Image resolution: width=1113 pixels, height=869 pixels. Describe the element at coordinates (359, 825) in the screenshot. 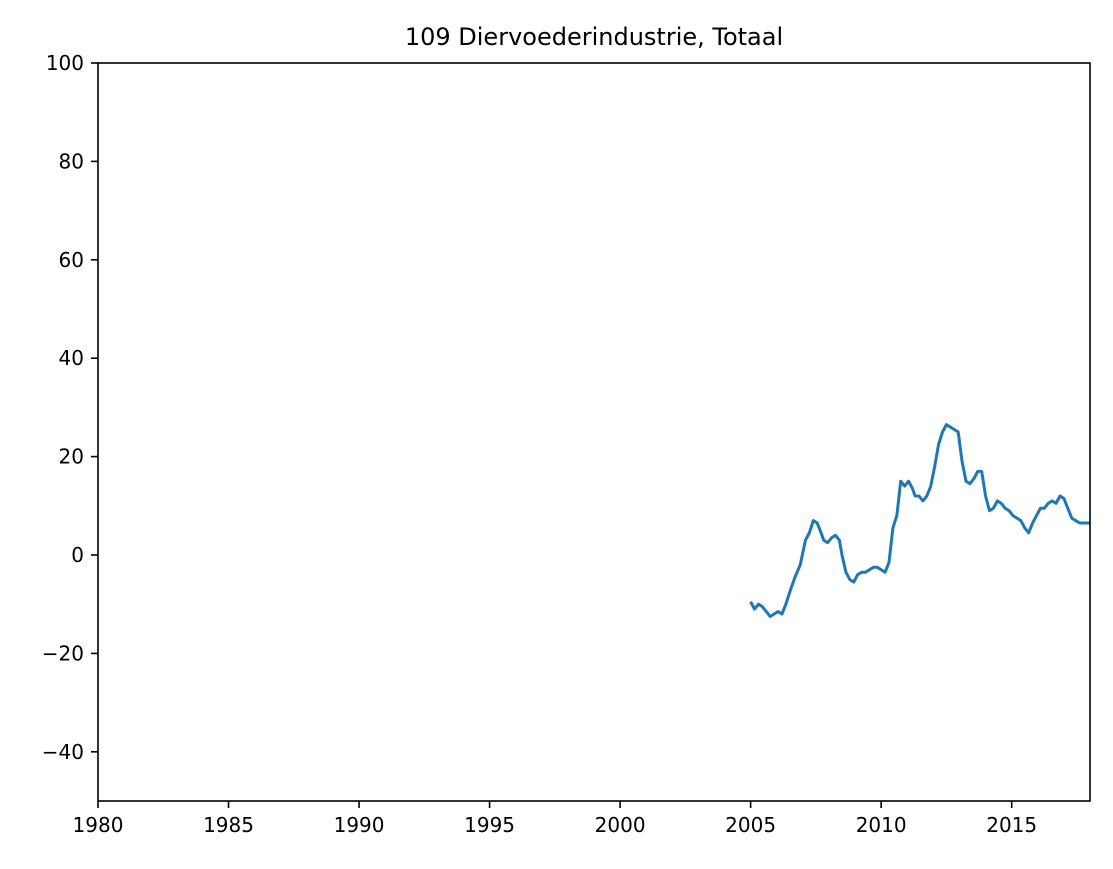

I see `x-tick-label: 1990` at that location.